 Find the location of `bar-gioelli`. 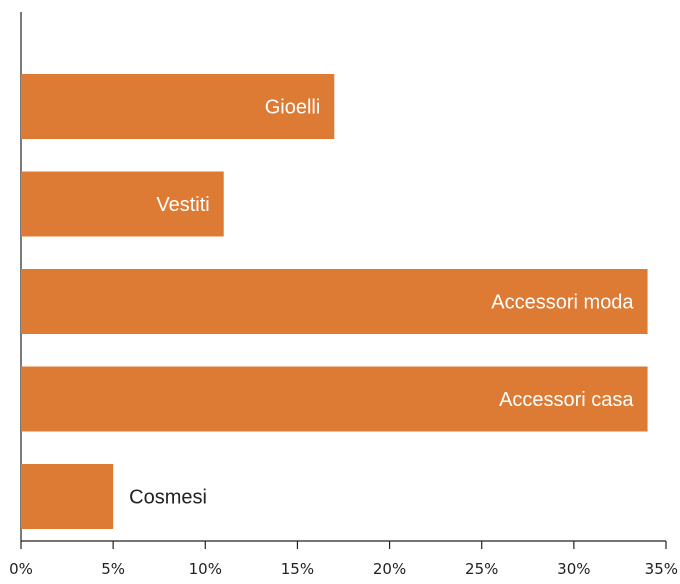

bar-gioelli is located at coordinates (178, 106).